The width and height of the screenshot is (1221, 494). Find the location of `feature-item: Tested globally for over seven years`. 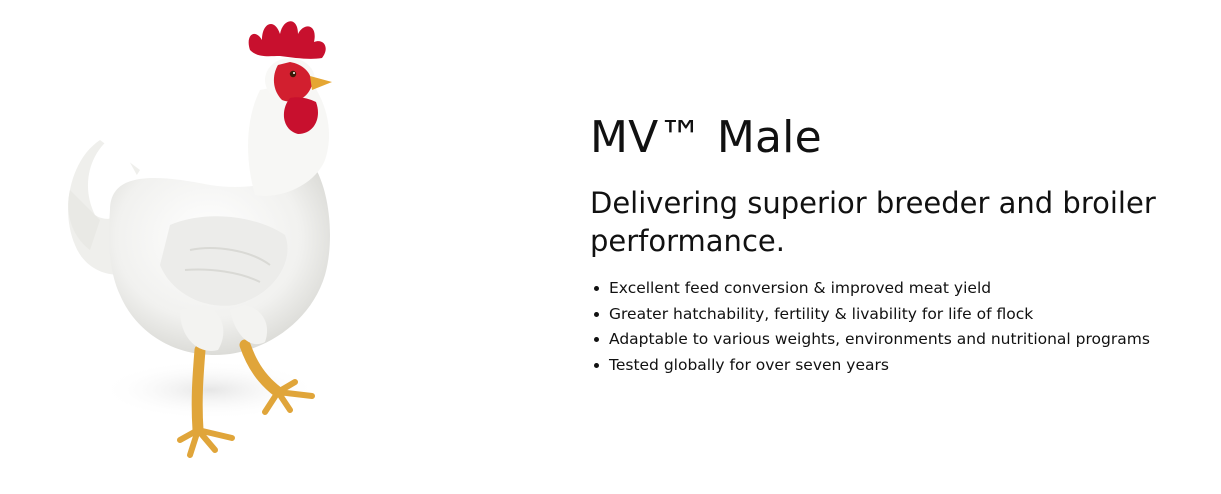

feature-item: Tested globally for over seven years is located at coordinates (890, 366).